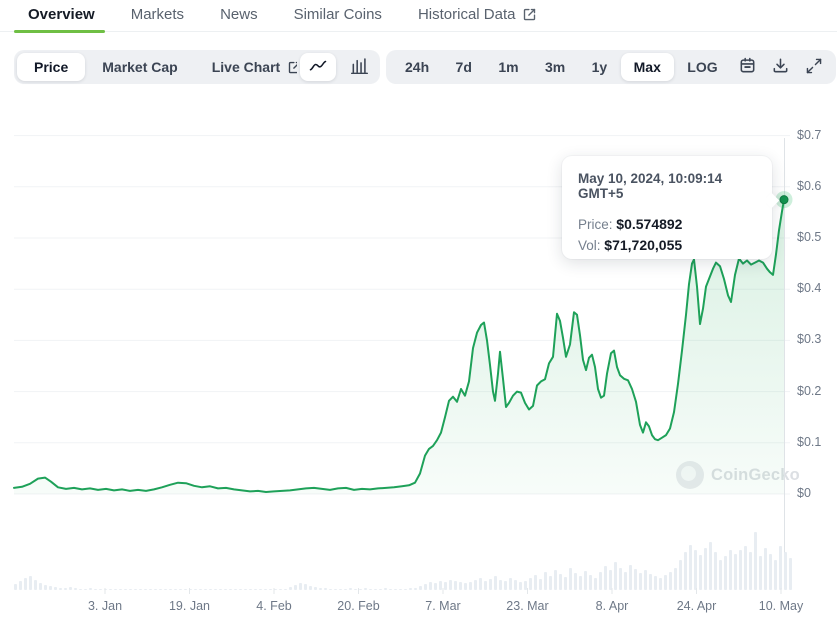 The height and width of the screenshot is (630, 837). Describe the element at coordinates (647, 67) in the screenshot. I see `range-max-button: Max` at that location.